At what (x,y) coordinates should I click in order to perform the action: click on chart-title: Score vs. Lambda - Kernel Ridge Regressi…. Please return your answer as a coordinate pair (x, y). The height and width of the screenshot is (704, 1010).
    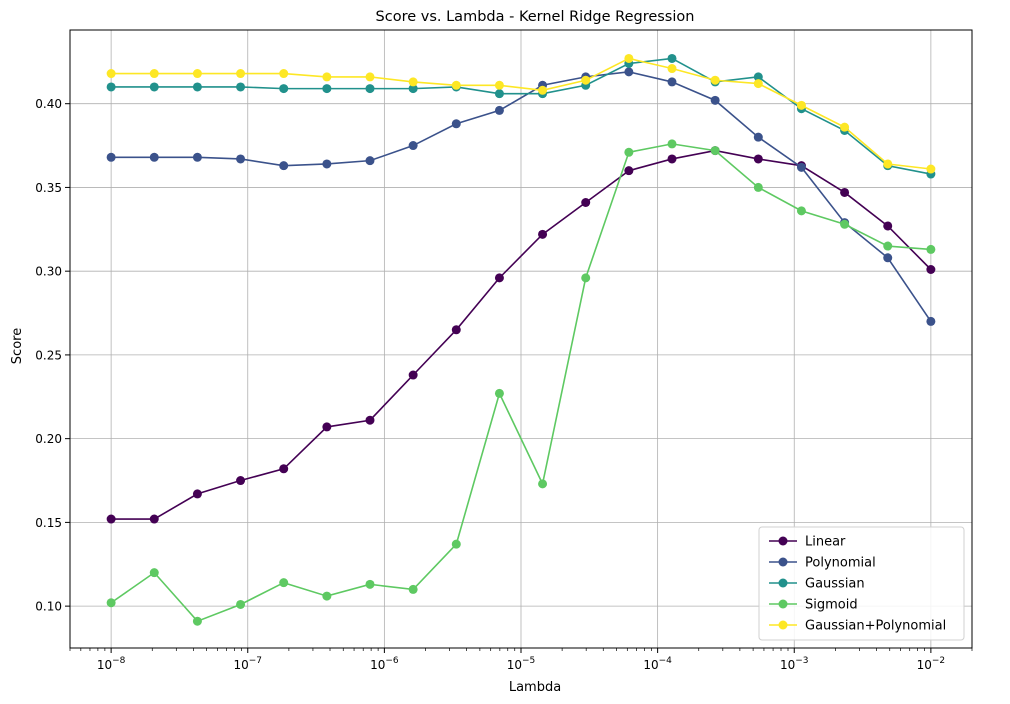
    Looking at the image, I should click on (535, 17).